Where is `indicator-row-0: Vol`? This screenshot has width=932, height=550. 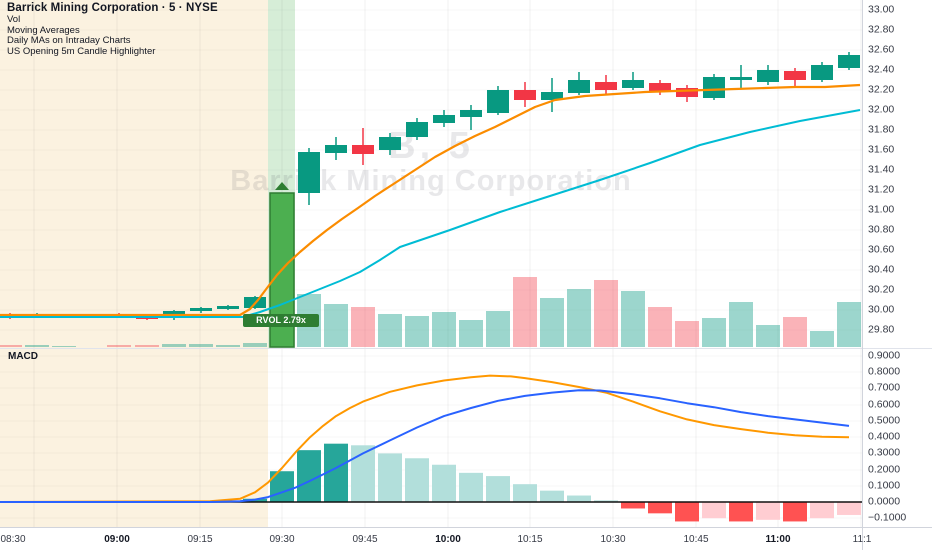 indicator-row-0: Vol is located at coordinates (14, 19).